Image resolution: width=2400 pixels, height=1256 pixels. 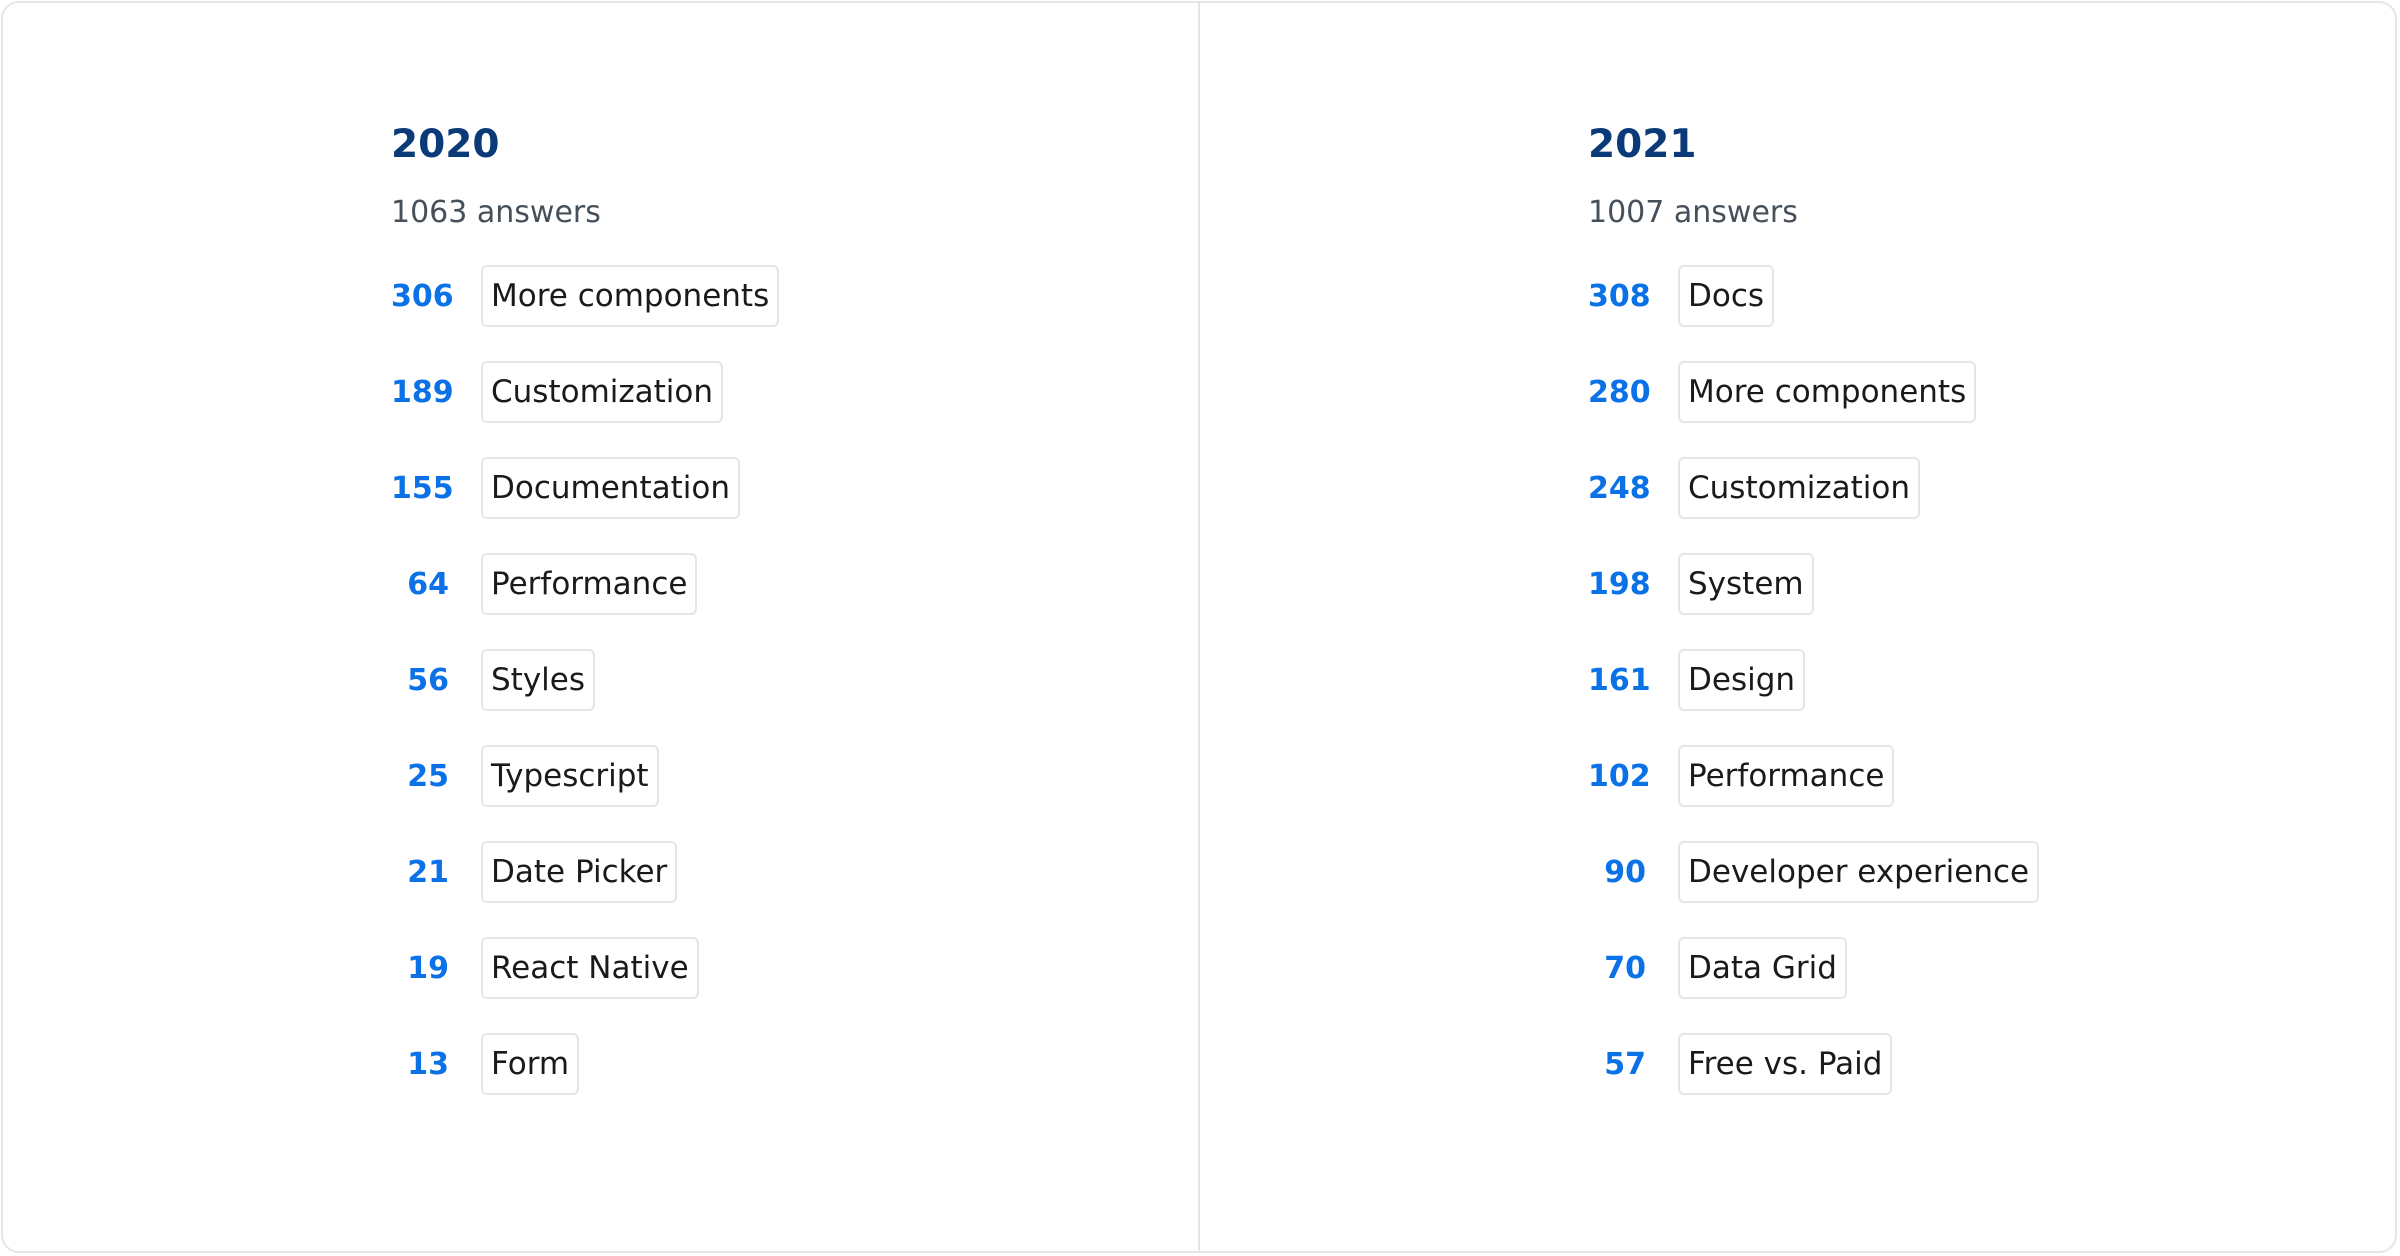 What do you see at coordinates (428, 584) in the screenshot?
I see `vote-count: 64` at bounding box center [428, 584].